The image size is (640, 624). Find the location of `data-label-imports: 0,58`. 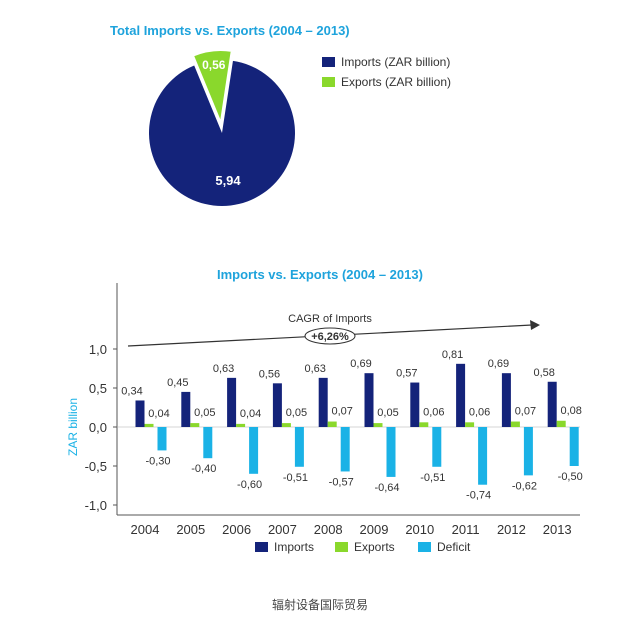

data-label-imports: 0,58 is located at coordinates (543, 373).